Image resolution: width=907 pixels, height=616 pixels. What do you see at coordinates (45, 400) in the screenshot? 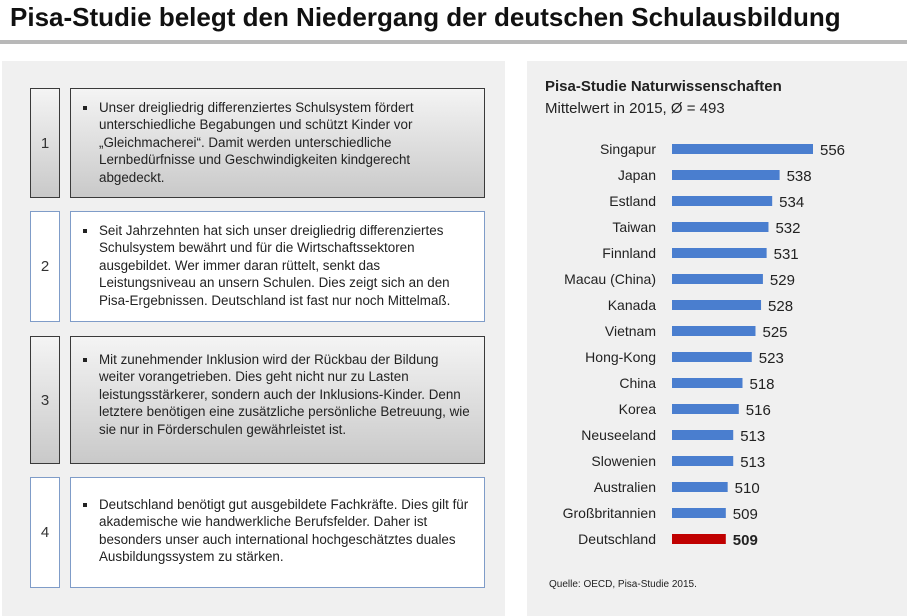
I see `point-number-3: 3` at bounding box center [45, 400].